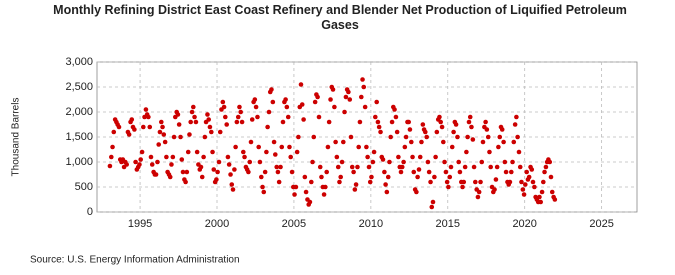 This screenshot has width=675, height=275. What do you see at coordinates (79, 137) in the screenshot?
I see `y-tick-label: 1,500` at bounding box center [79, 137].